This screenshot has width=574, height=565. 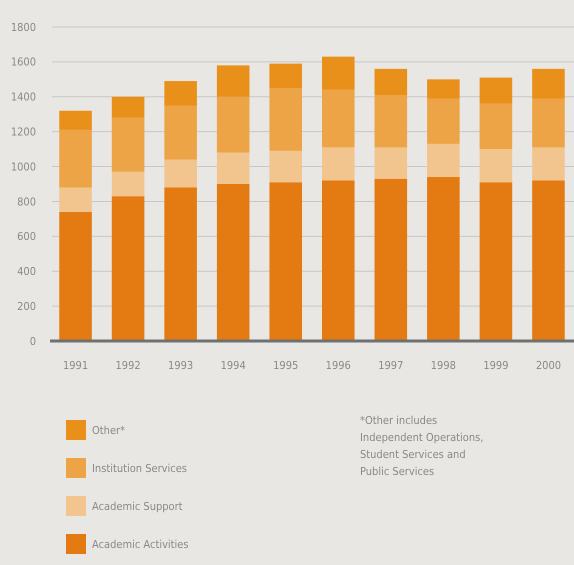 I want to click on x-tick-label: 1997, so click(x=391, y=365).